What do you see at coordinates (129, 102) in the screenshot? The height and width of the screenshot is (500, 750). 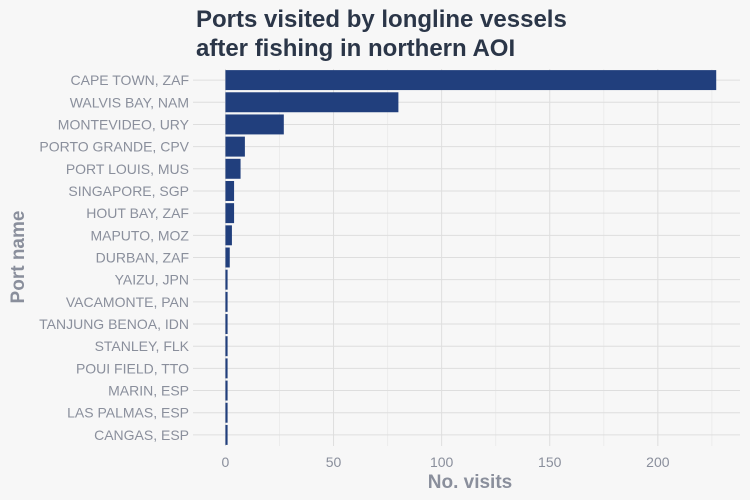 I see `y-tick-label: WALVIS BAY, NAM` at bounding box center [129, 102].